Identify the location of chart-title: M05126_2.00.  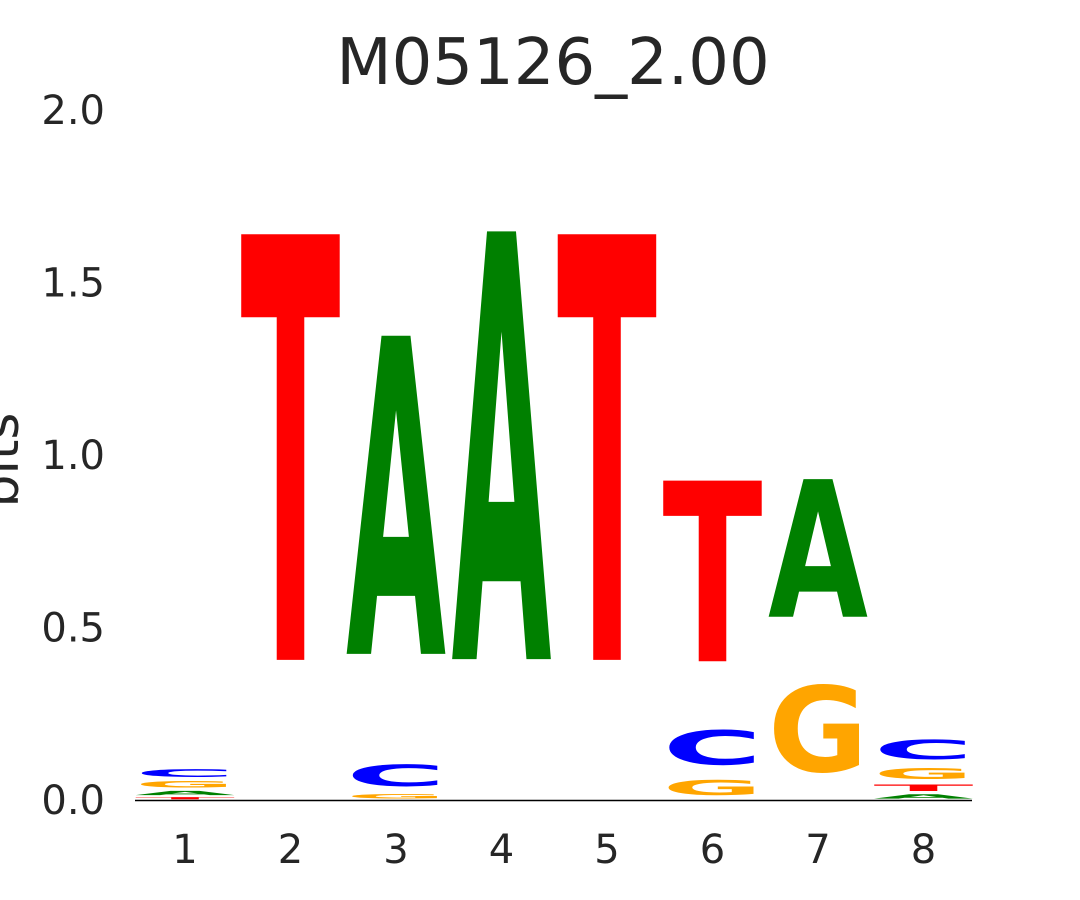
(552, 63).